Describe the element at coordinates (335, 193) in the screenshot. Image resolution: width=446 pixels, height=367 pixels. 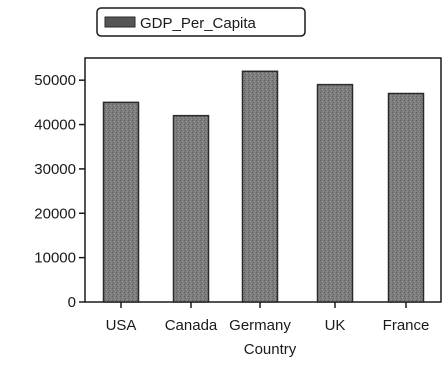
I see `bar-uk` at that location.